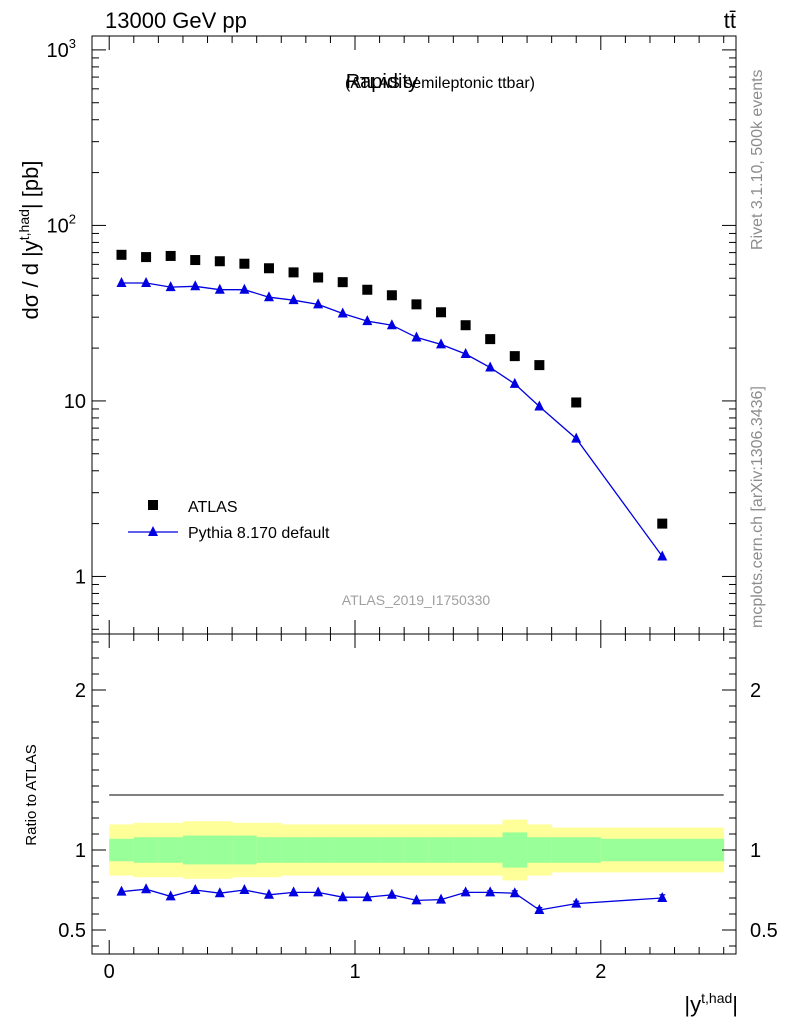 This screenshot has width=786, height=1024. What do you see at coordinates (213, 507) in the screenshot?
I see `legend-atlas-label: ATLAS` at bounding box center [213, 507].